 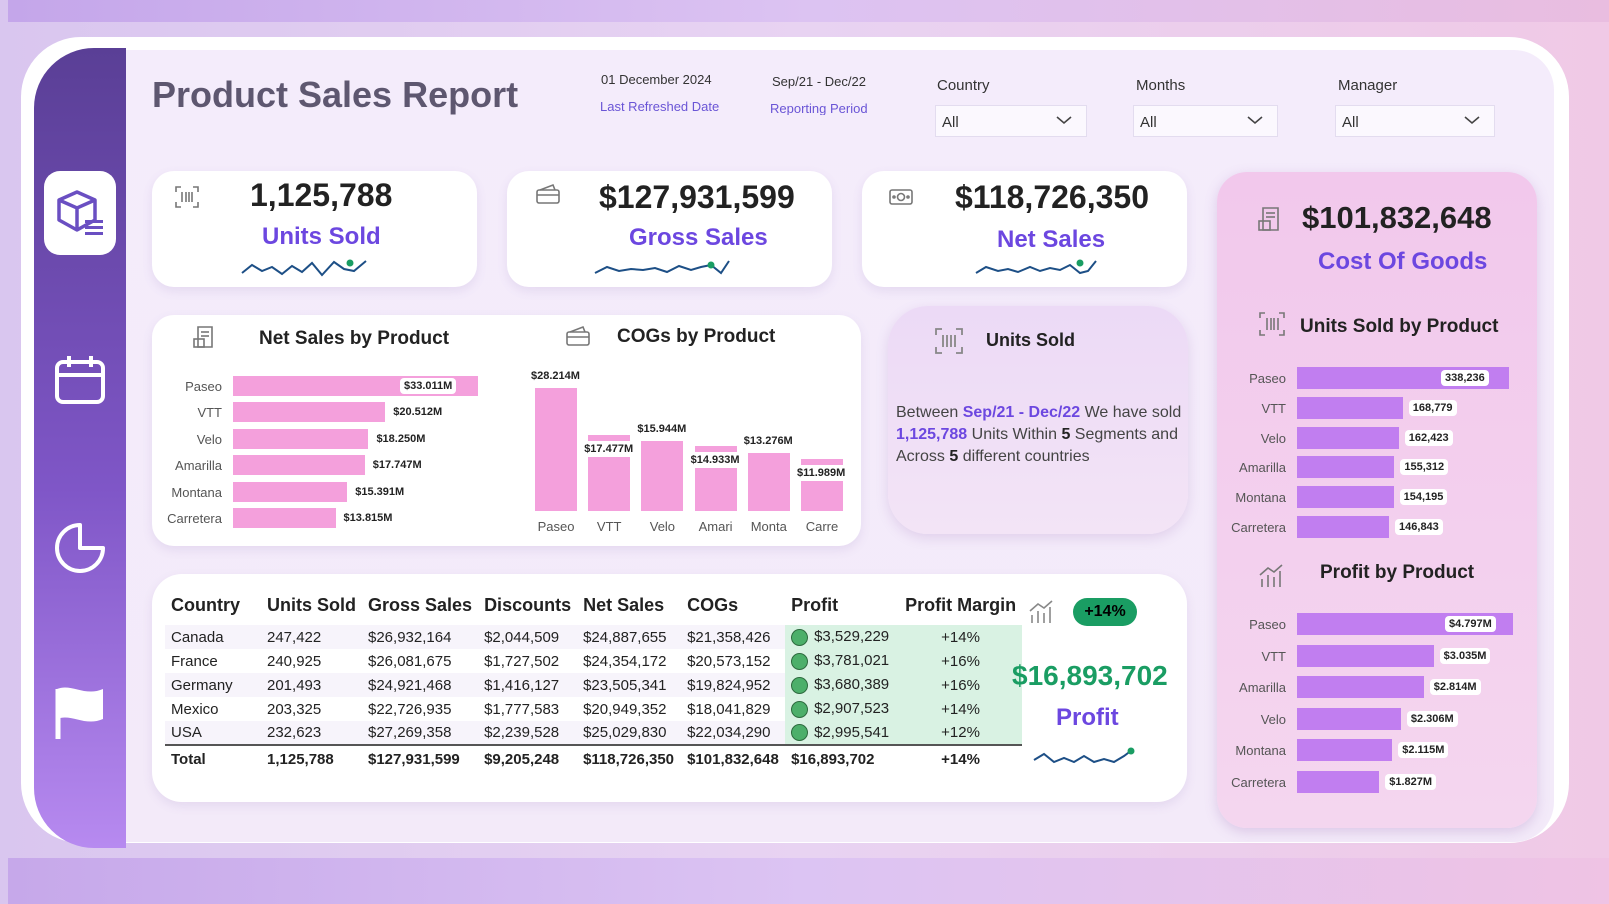 I want to click on summary-segments: 5, so click(x=1066, y=434).